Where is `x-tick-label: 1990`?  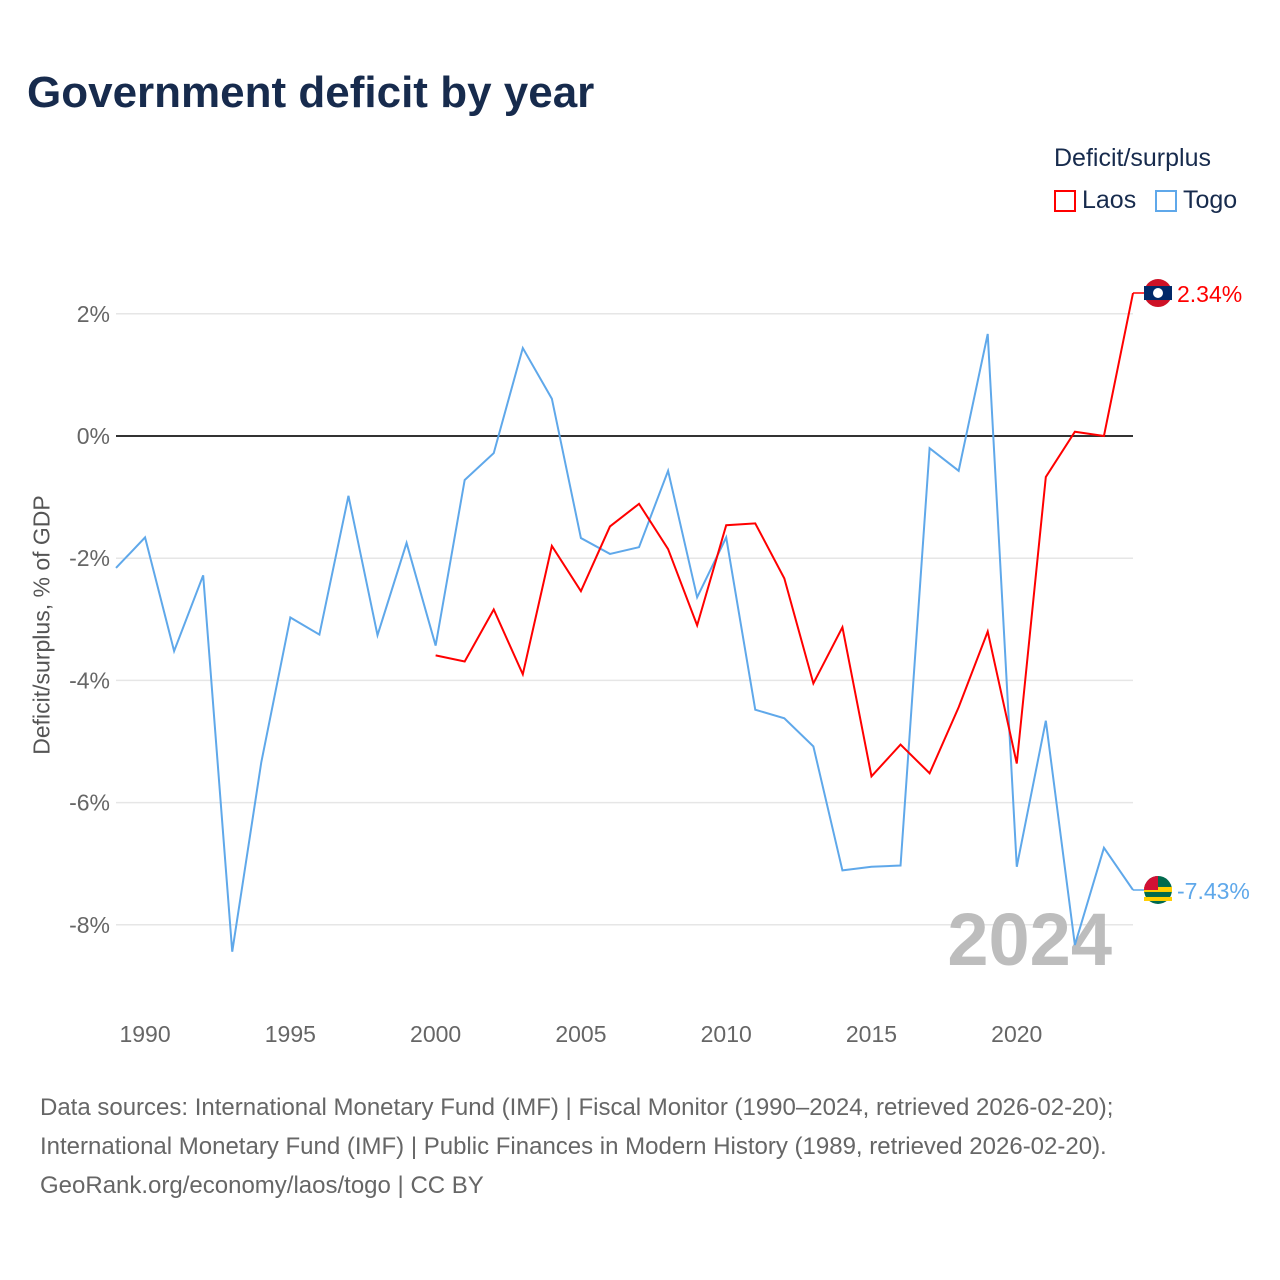 x-tick-label: 1990 is located at coordinates (144, 1034).